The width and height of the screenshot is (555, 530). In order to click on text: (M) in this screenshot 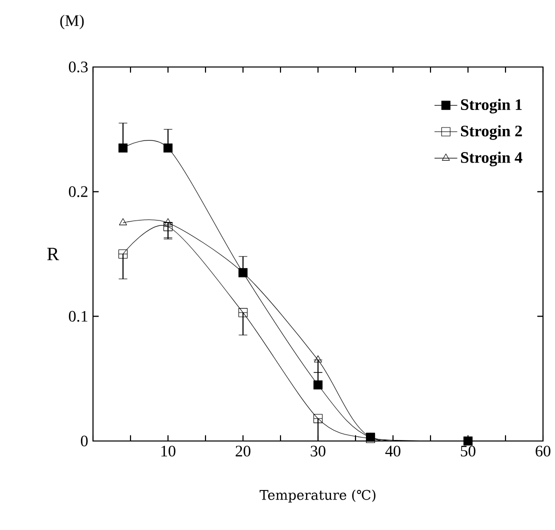, I will do `click(72, 22)`.